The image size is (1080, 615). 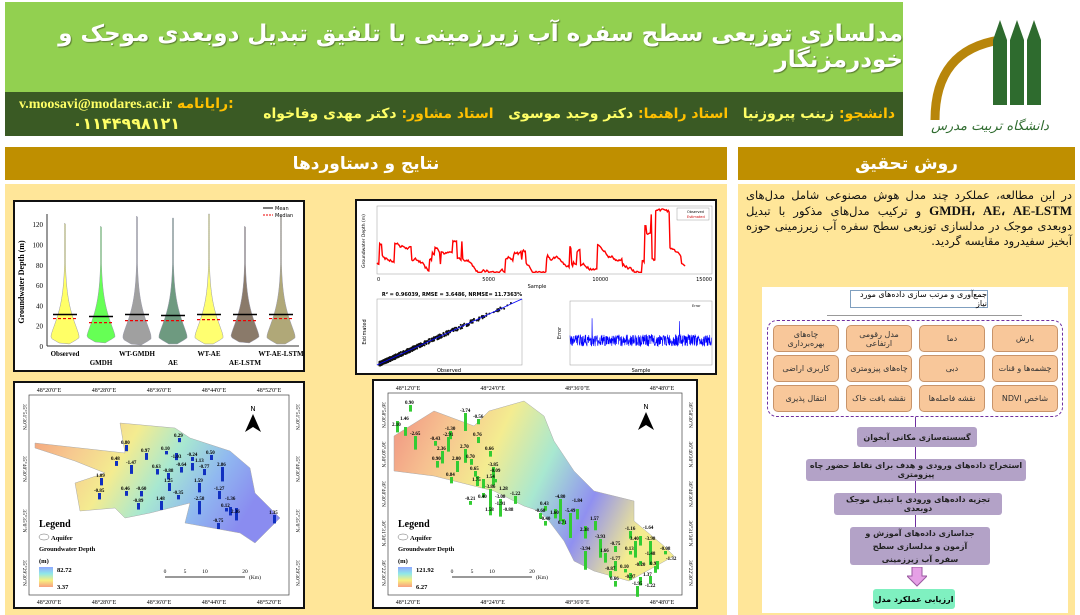 I want to click on flow-input-box: چاه‌های بهره‌برداری, so click(x=806, y=338).